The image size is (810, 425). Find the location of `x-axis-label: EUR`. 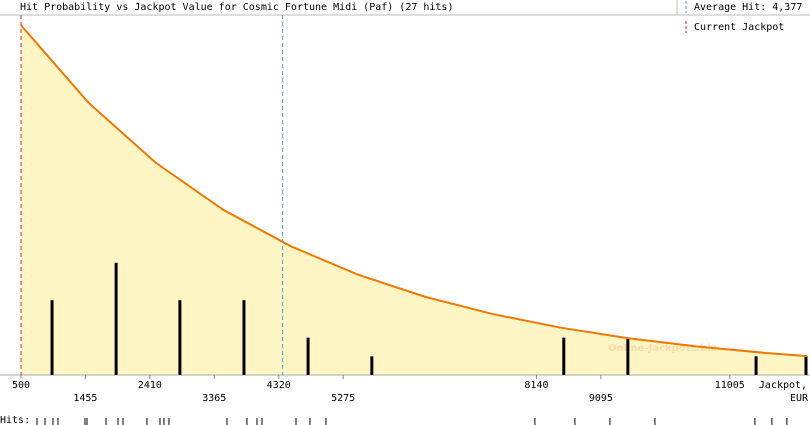

x-axis-label: EUR is located at coordinates (799, 398).